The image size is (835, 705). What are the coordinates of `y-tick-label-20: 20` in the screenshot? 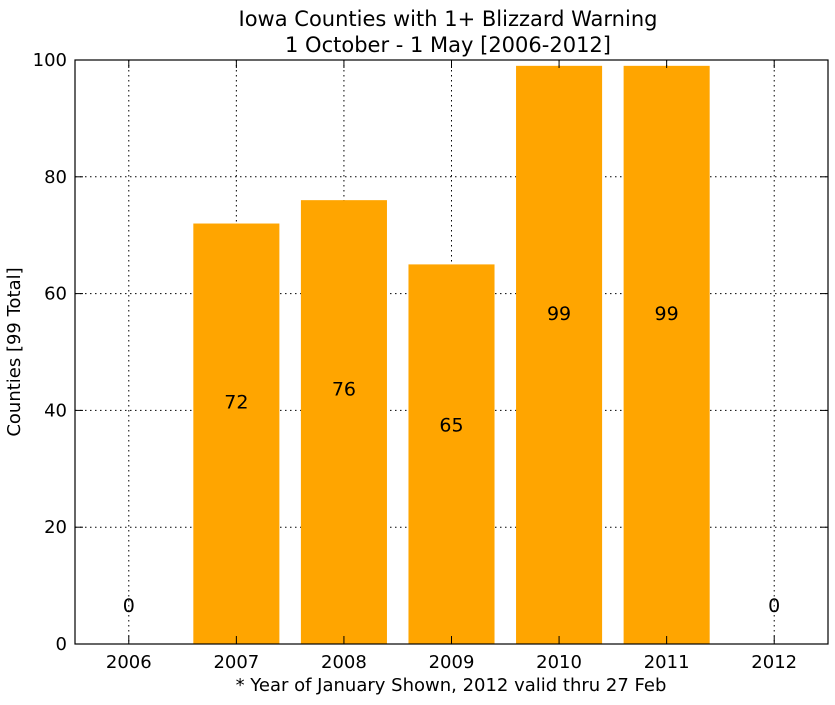 It's located at (55, 527).